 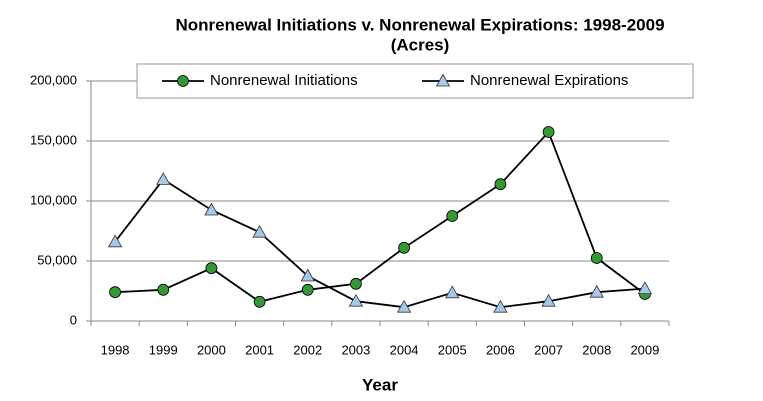 What do you see at coordinates (452, 349) in the screenshot?
I see `x-tick-label: 2005` at bounding box center [452, 349].